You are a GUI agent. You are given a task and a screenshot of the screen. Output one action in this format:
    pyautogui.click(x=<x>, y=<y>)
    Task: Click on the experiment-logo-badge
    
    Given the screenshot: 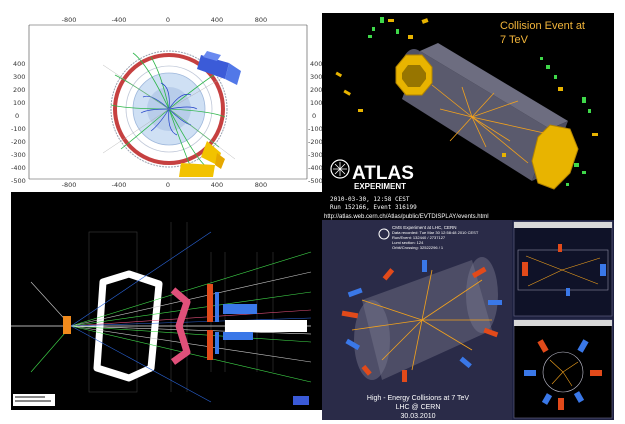 What is the action you would take?
    pyautogui.click(x=301, y=400)
    